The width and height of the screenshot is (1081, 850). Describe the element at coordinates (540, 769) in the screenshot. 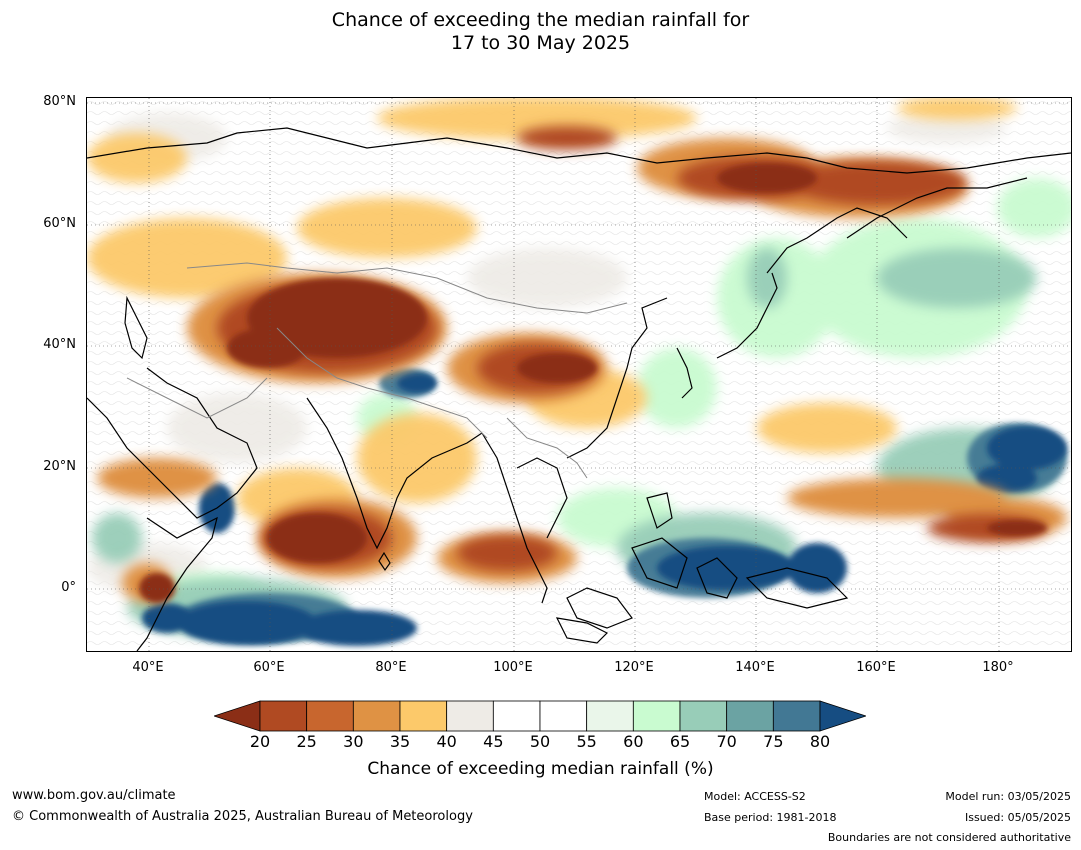

I see `colorbar-label: Chance of exceeding median rainfall (%)` at that location.